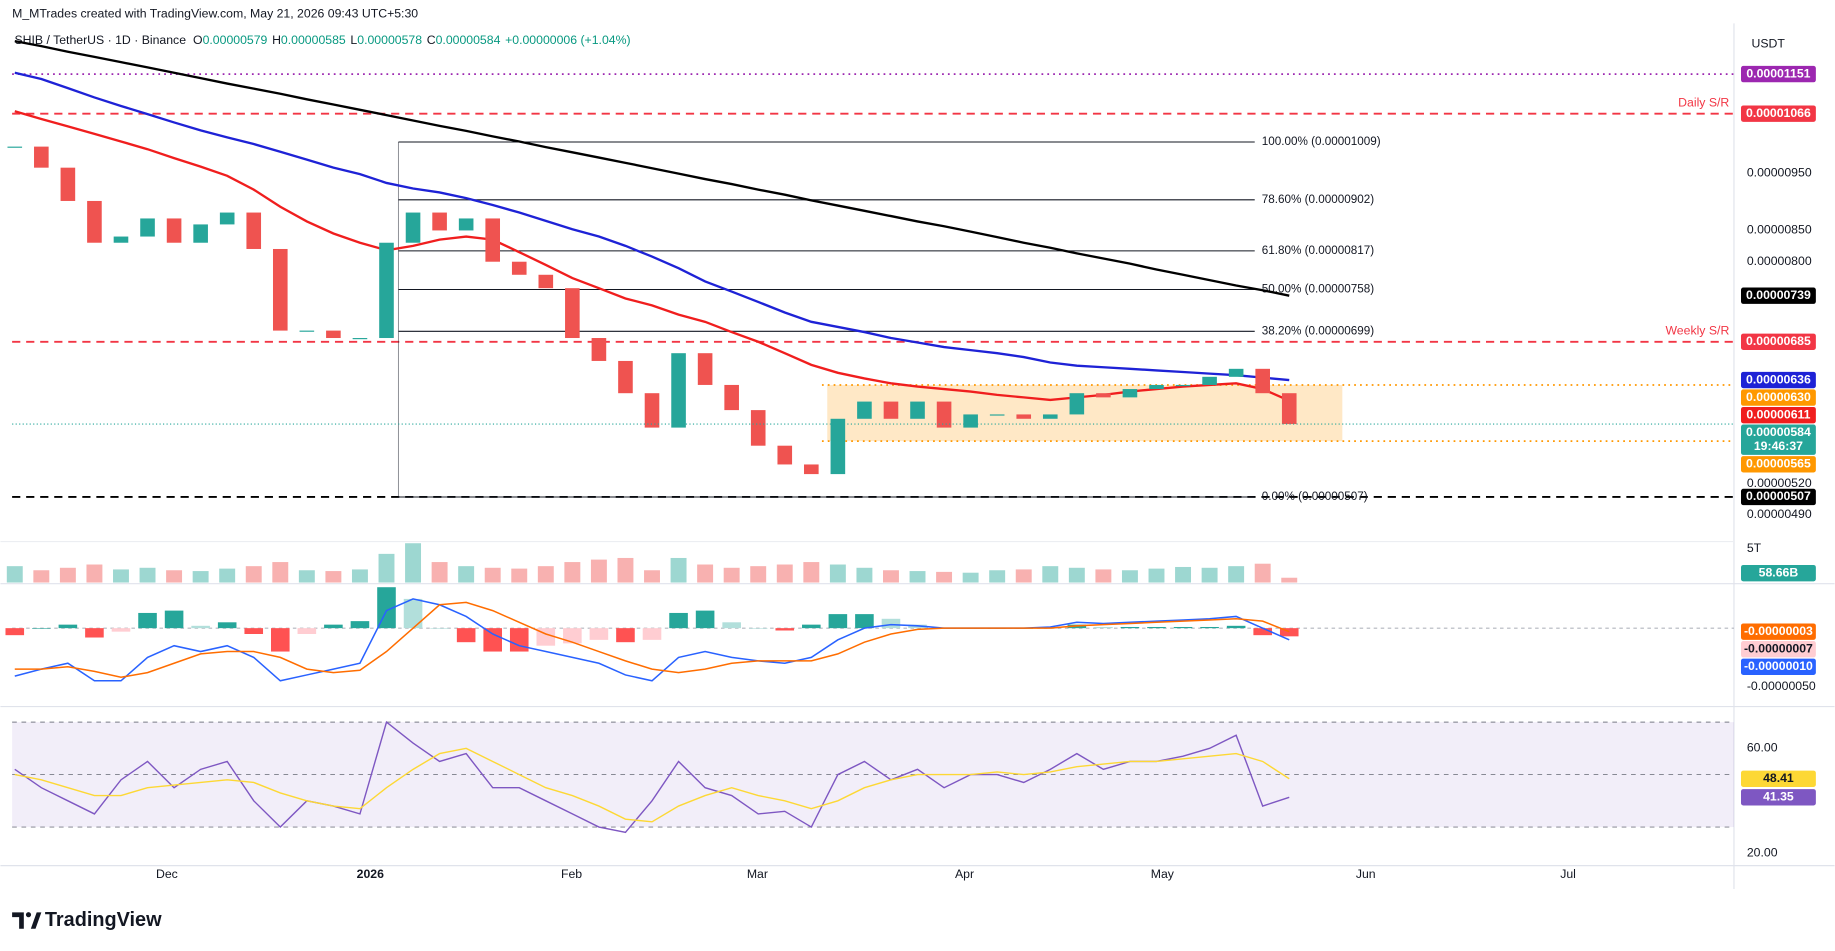 The image size is (1835, 951). What do you see at coordinates (1781, 686) in the screenshot?
I see `y-tick-label: -0.00000050` at bounding box center [1781, 686].